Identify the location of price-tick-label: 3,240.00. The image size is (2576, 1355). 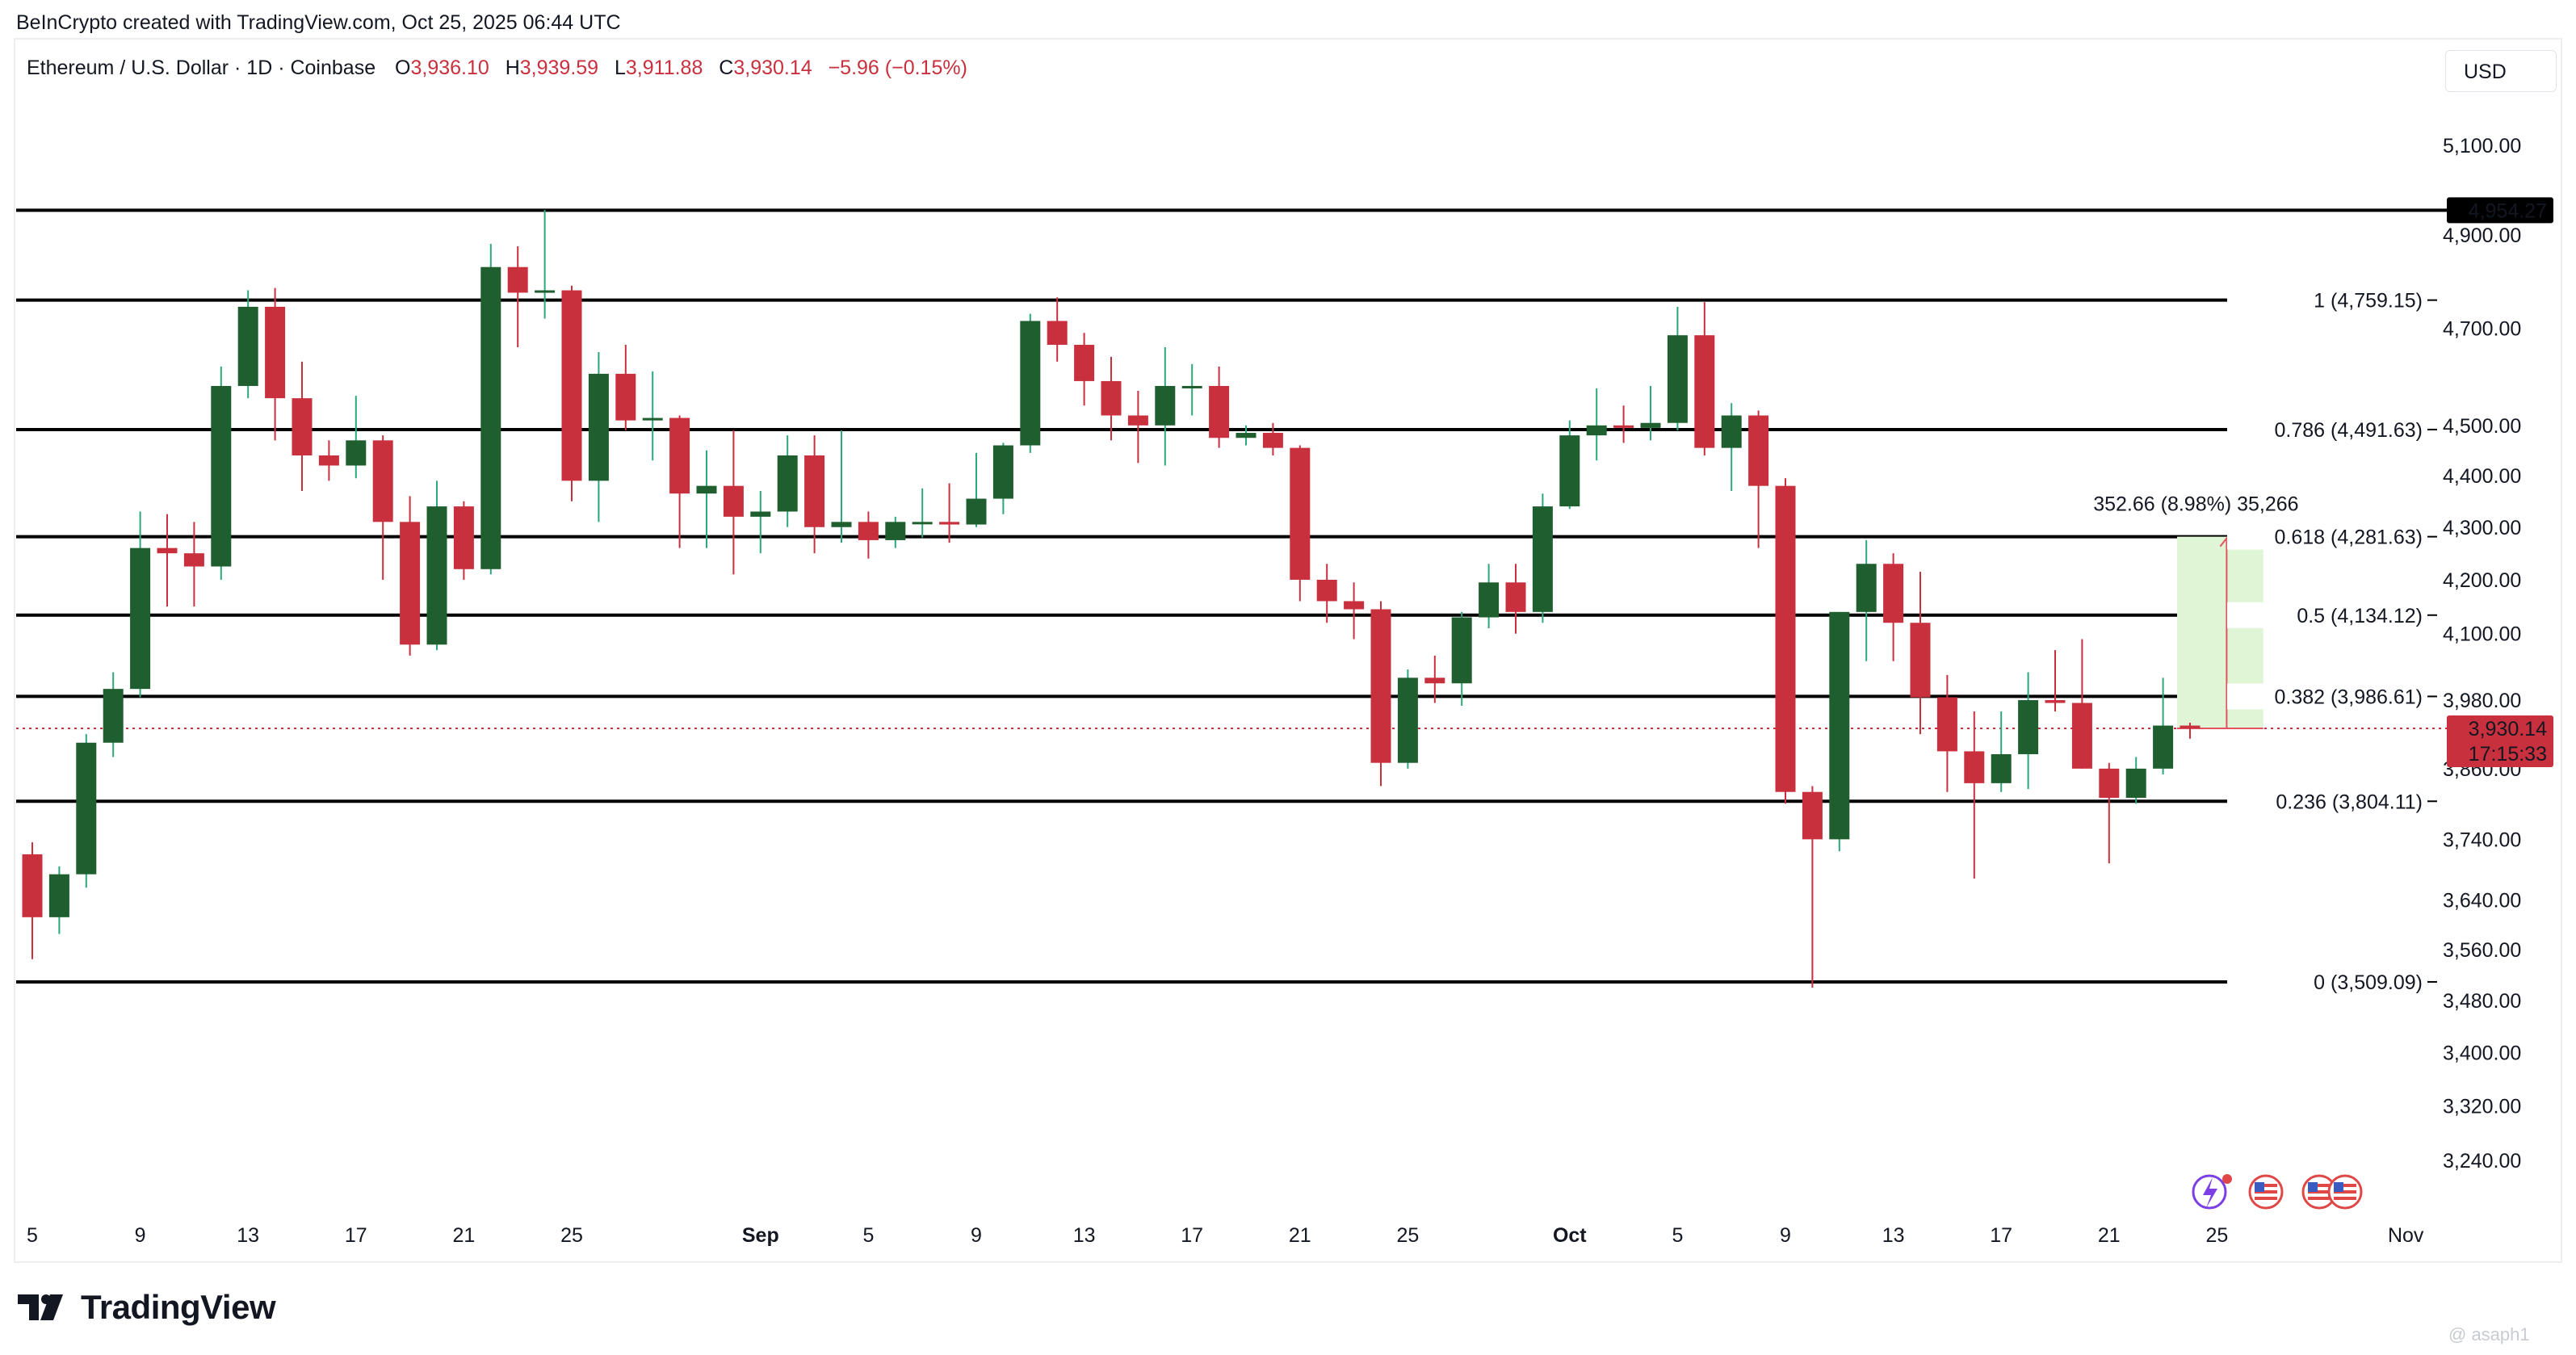
(2482, 1162).